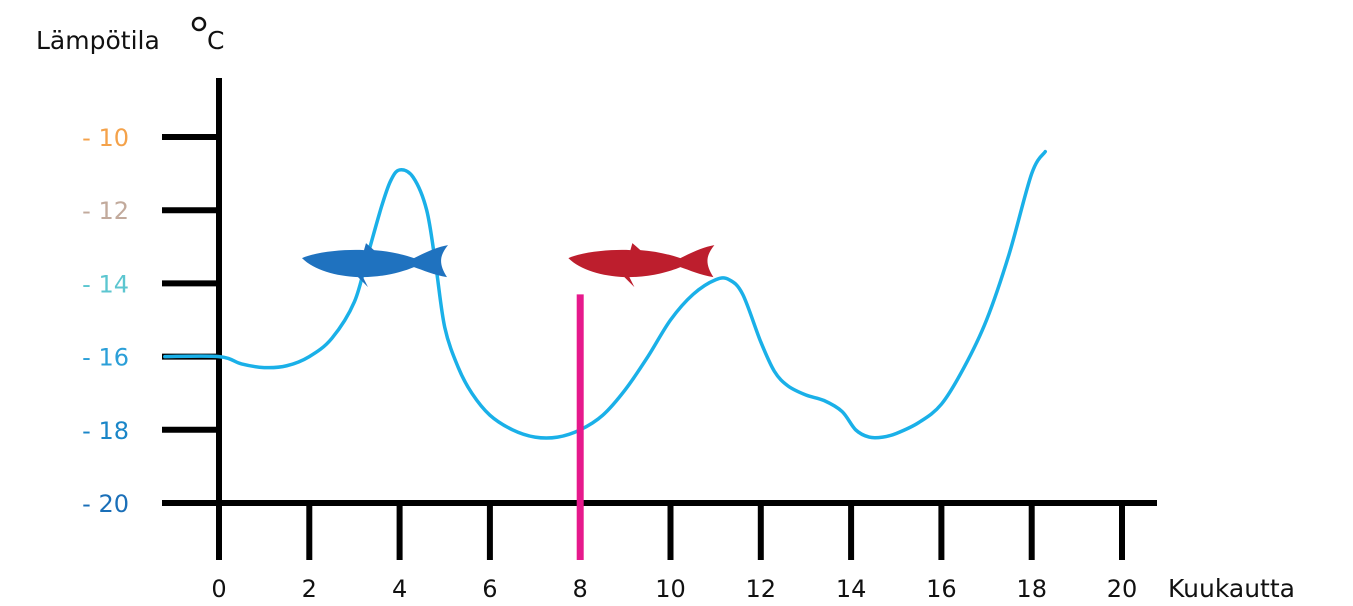  Describe the element at coordinates (580, 589) in the screenshot. I see `x-tick-label: 8` at that location.